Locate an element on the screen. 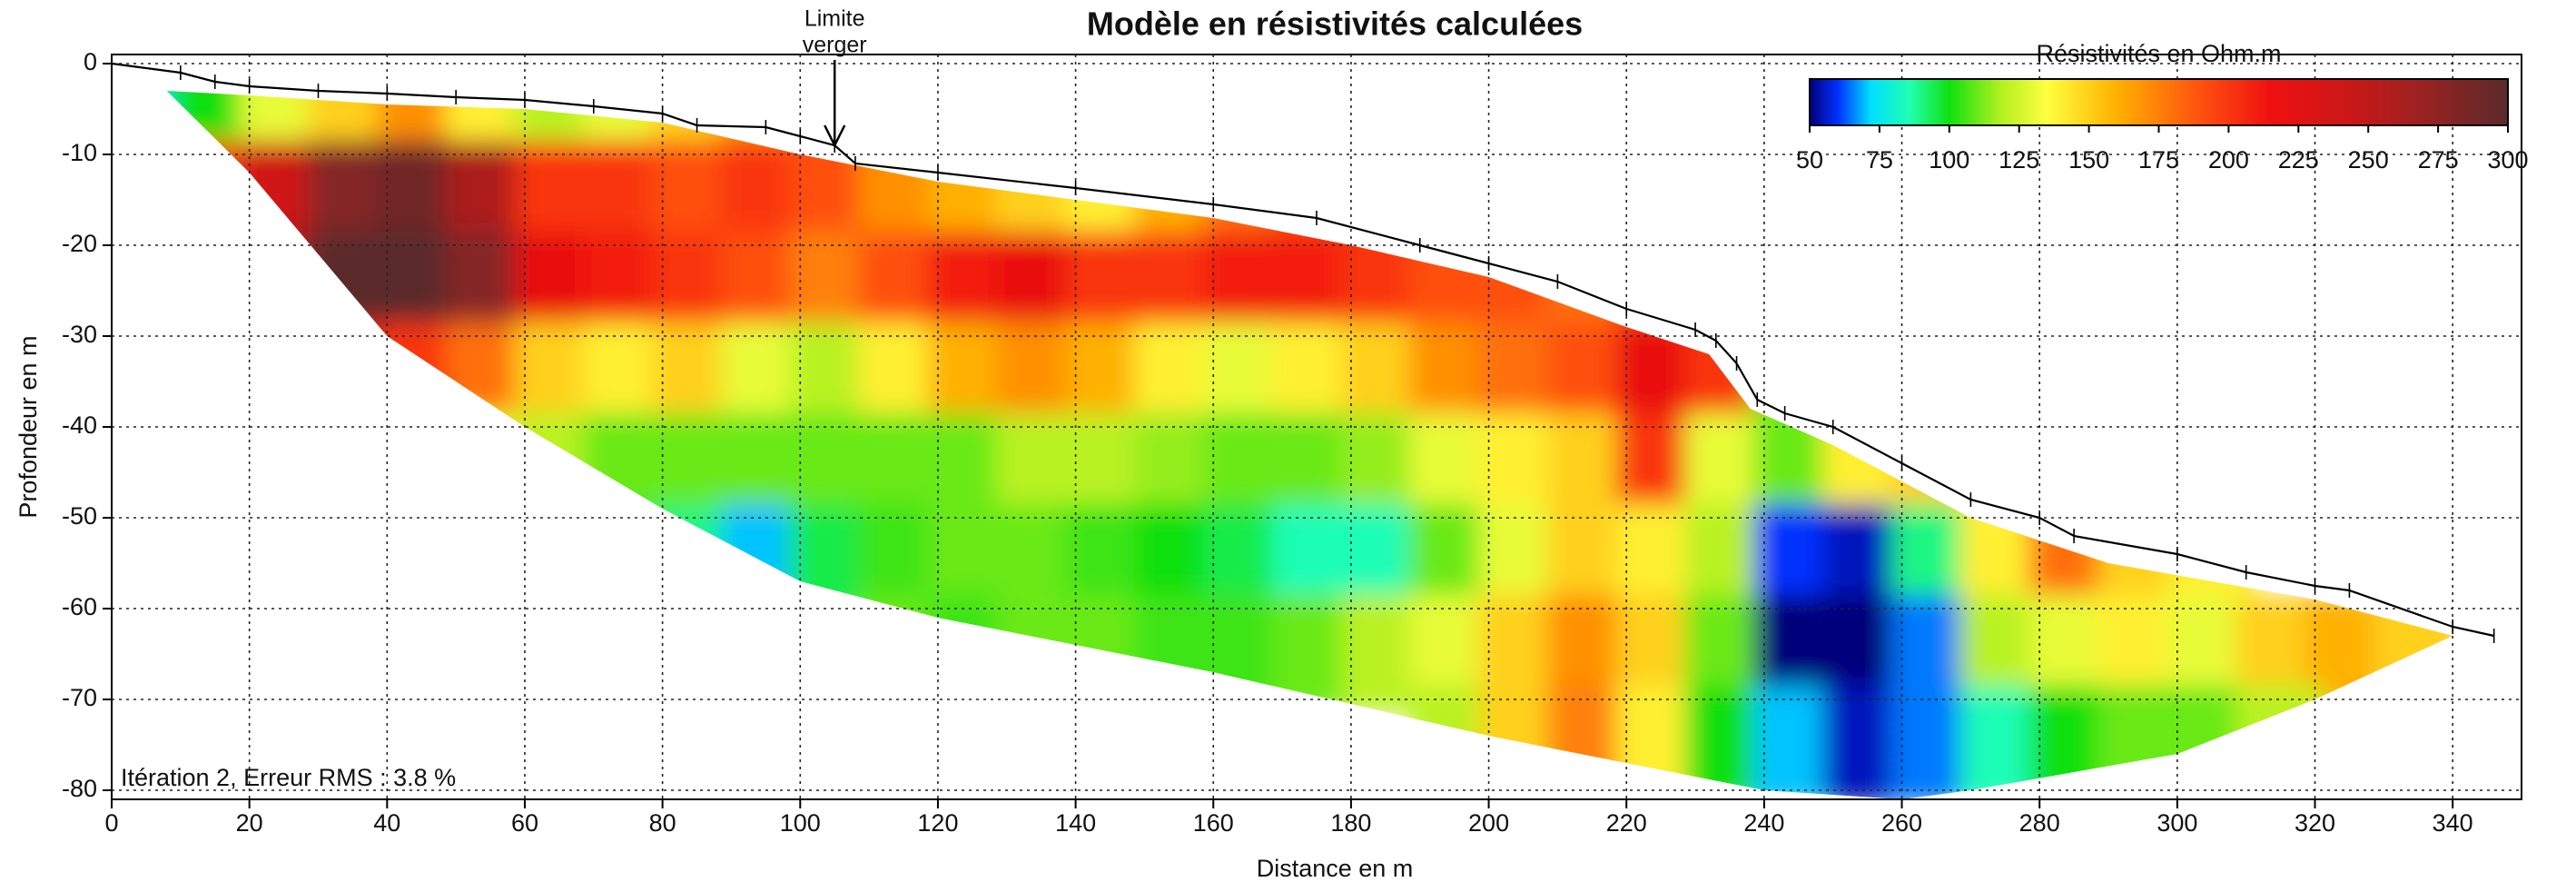 Image resolution: width=2576 pixels, height=892 pixels. x-tick-label: 280 is located at coordinates (2040, 823).